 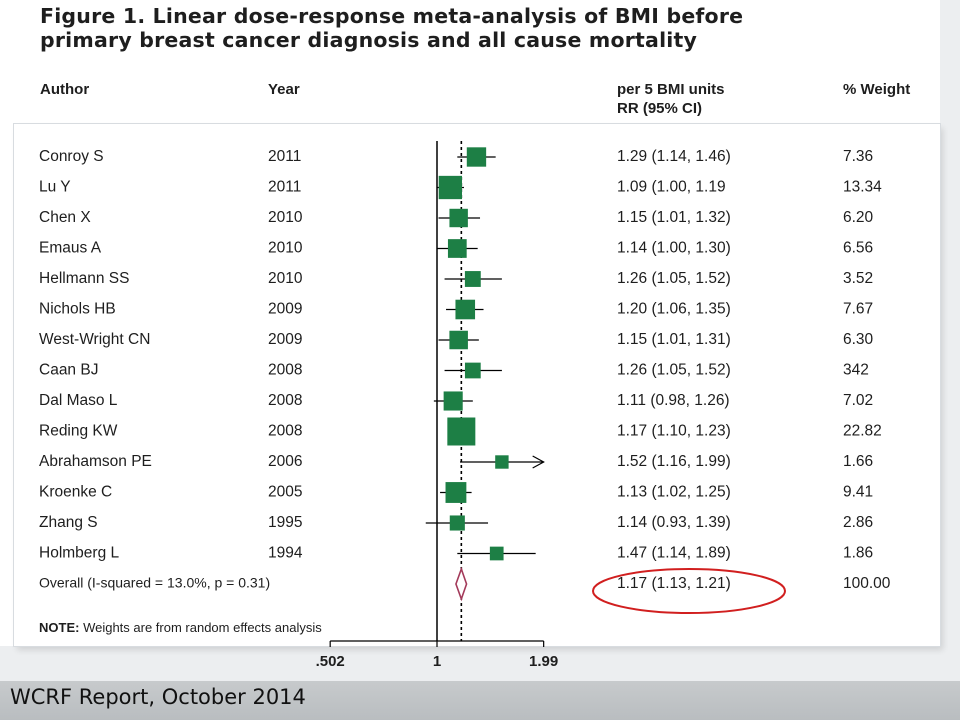 What do you see at coordinates (94, 339) in the screenshot?
I see `study-author: West-Wright CN` at bounding box center [94, 339].